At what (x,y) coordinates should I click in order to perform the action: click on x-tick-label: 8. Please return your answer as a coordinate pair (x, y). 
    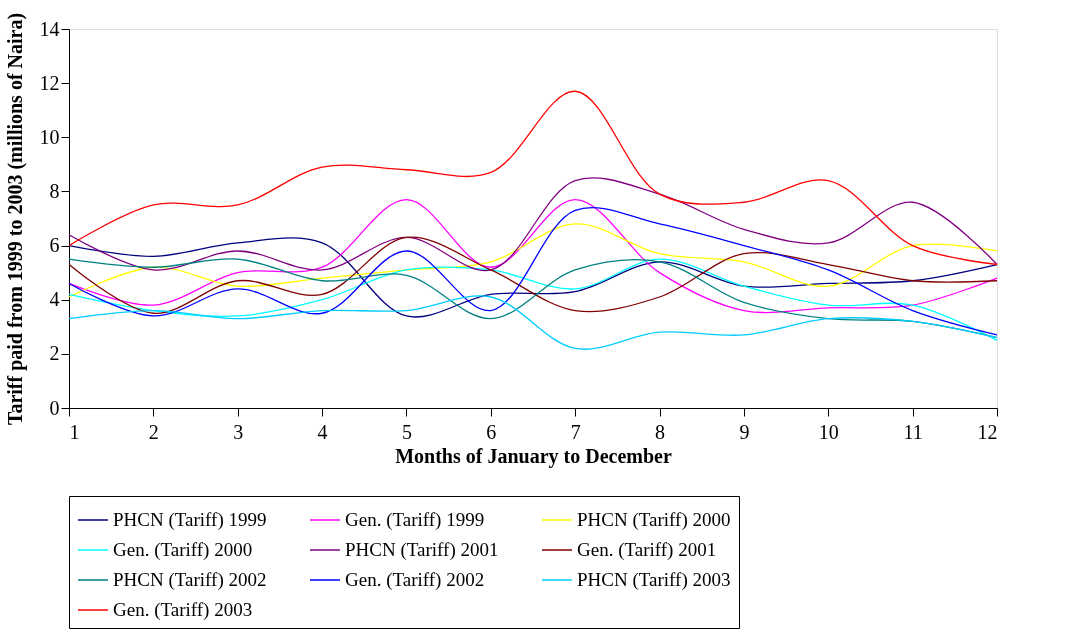
    Looking at the image, I should click on (660, 431).